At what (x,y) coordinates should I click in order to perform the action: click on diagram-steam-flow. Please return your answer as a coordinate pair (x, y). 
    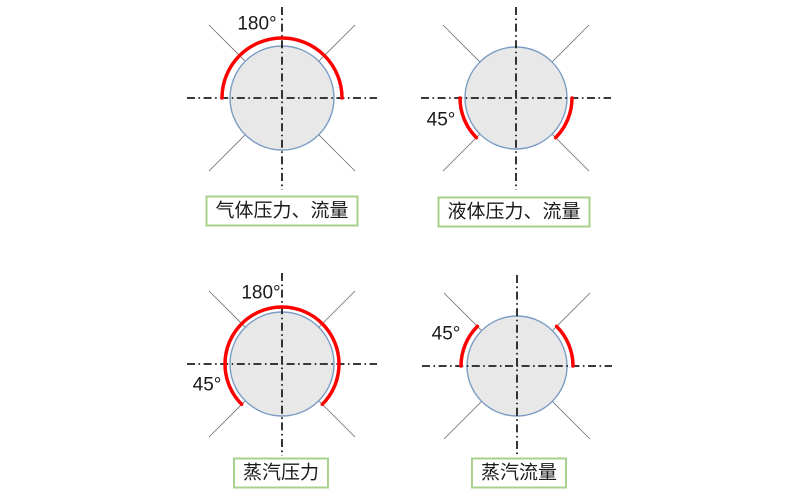
    Looking at the image, I should click on (517, 366).